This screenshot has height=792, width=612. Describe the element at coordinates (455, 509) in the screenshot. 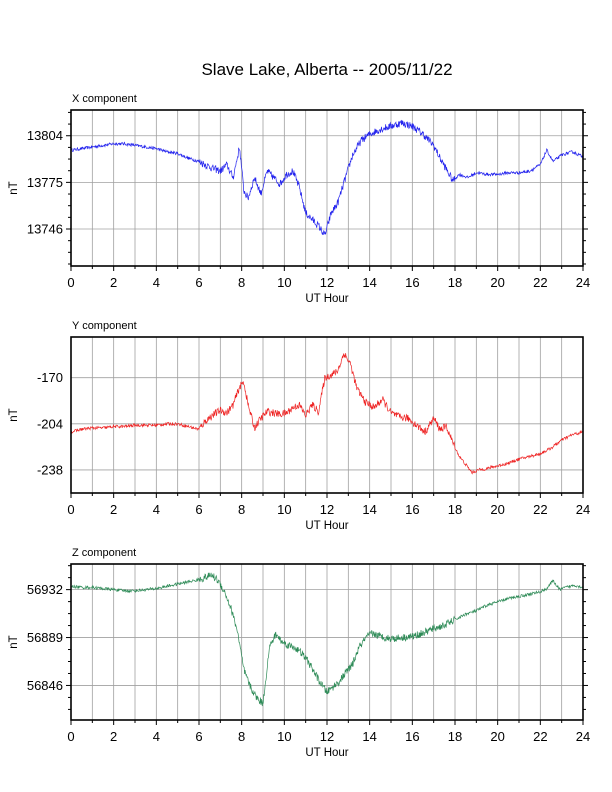

I see `y-x-tick-label: 18` at that location.